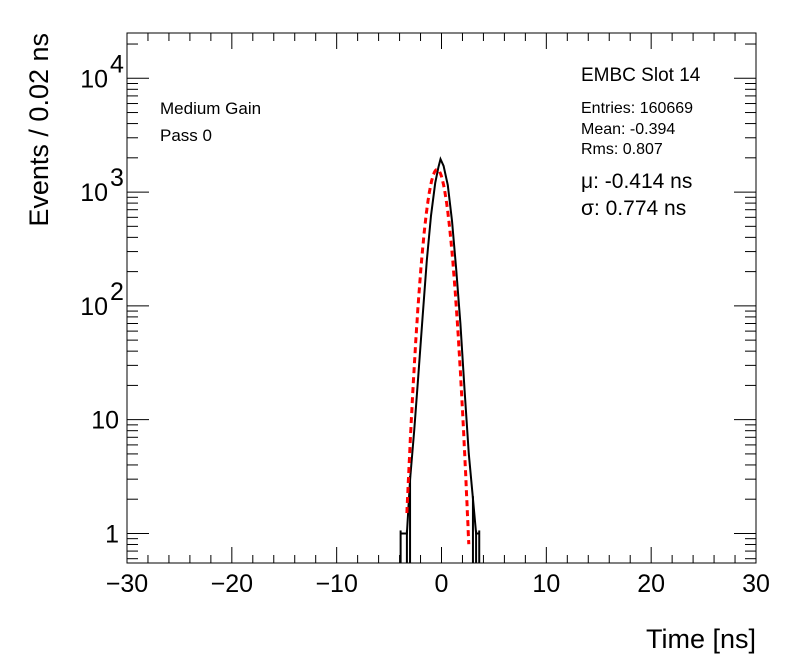 Image resolution: width=796 pixels, height=672 pixels. What do you see at coordinates (651, 584) in the screenshot?
I see `x-tick-label: 20` at bounding box center [651, 584].